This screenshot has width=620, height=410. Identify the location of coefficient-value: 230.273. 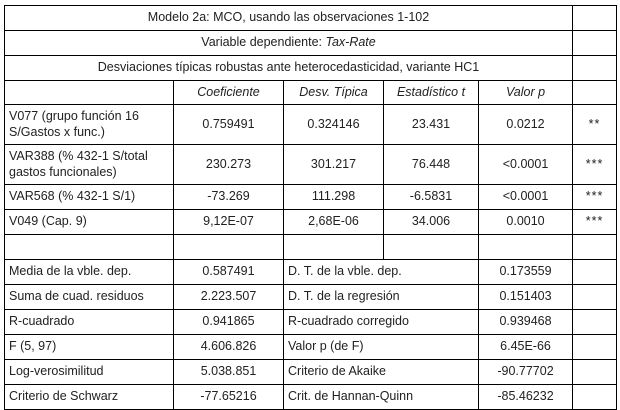
(228, 164).